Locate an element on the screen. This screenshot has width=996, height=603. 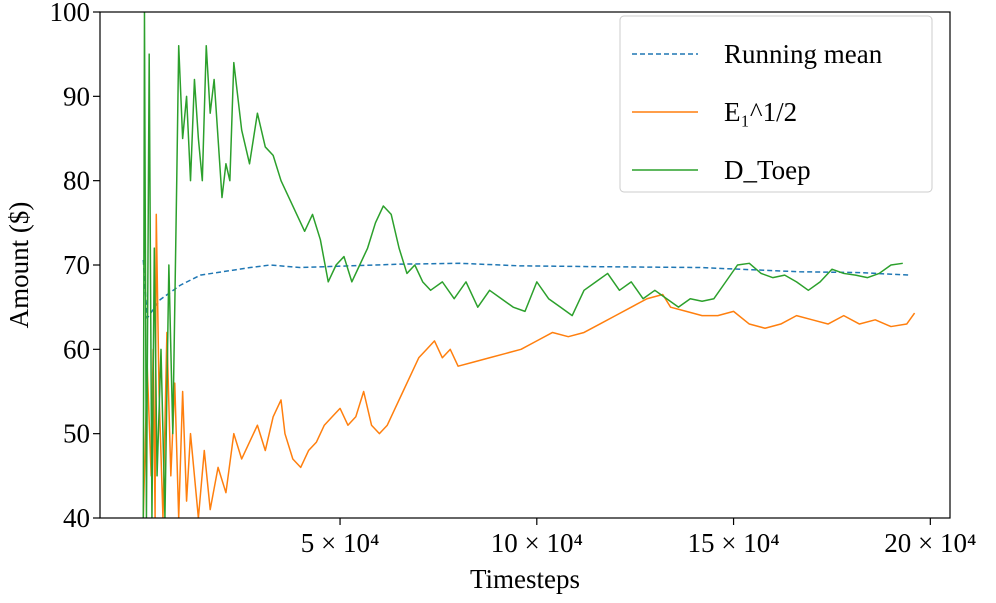
y-tick-label: 70 is located at coordinates (76, 265).